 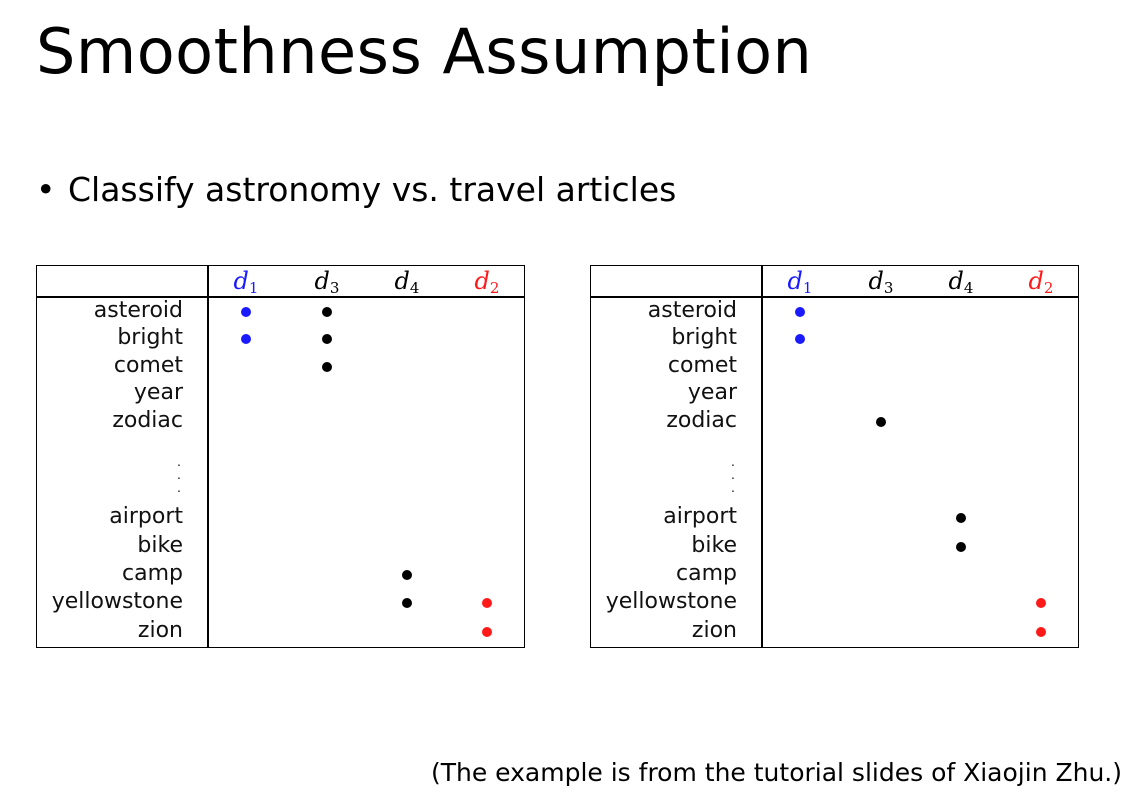 I want to click on bullet-point: • Classify astronomy vs. travel articles, so click(x=356, y=190).